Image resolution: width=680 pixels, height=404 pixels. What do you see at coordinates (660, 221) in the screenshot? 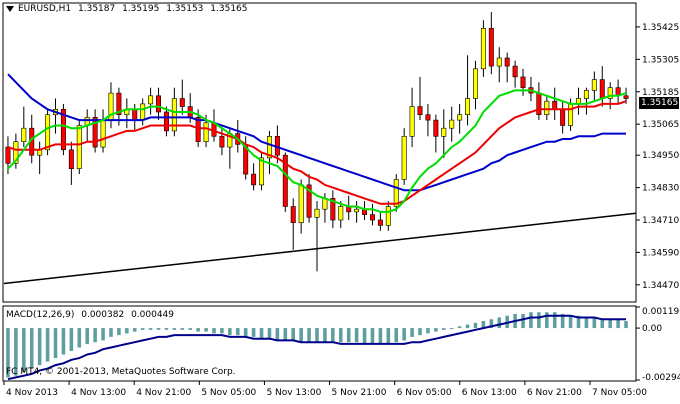
I see `price-tick-label: 1.34710` at bounding box center [660, 221].